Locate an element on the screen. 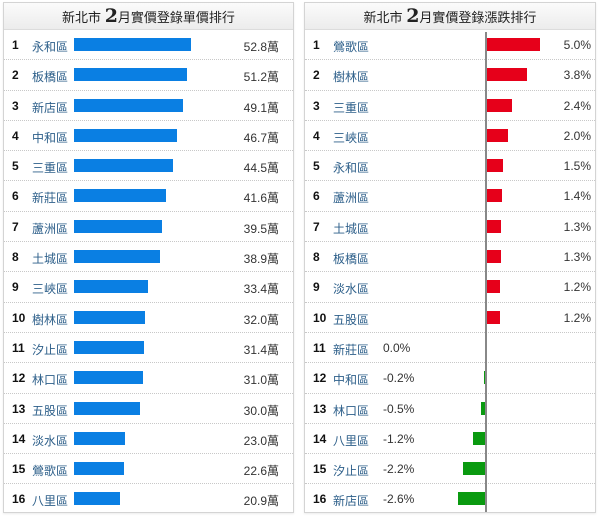 This screenshot has width=600, height=516. change-value: -2.6% is located at coordinates (399, 499).